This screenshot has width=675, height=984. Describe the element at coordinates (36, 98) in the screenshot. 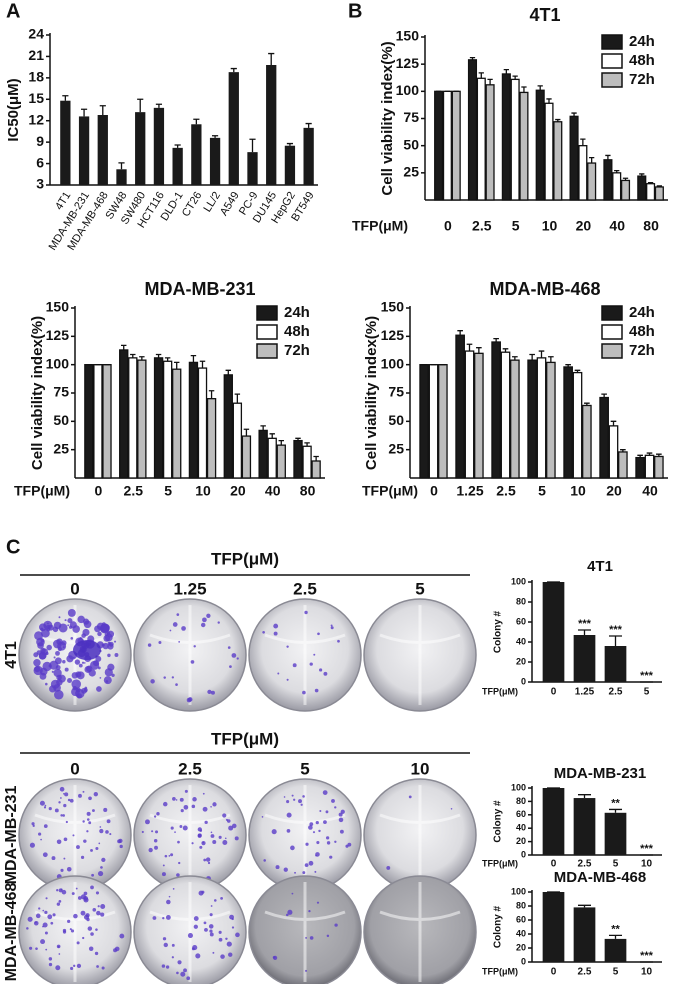

I see `y-tick-label: 15` at that location.